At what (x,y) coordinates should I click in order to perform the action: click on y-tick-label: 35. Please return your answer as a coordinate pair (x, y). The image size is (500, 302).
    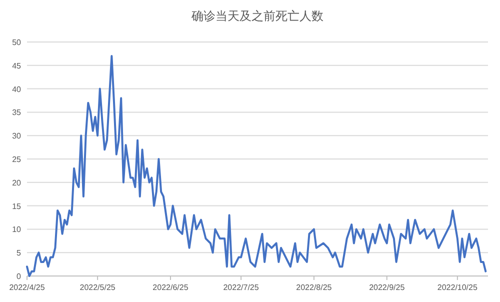
    Looking at the image, I should click on (17, 113).